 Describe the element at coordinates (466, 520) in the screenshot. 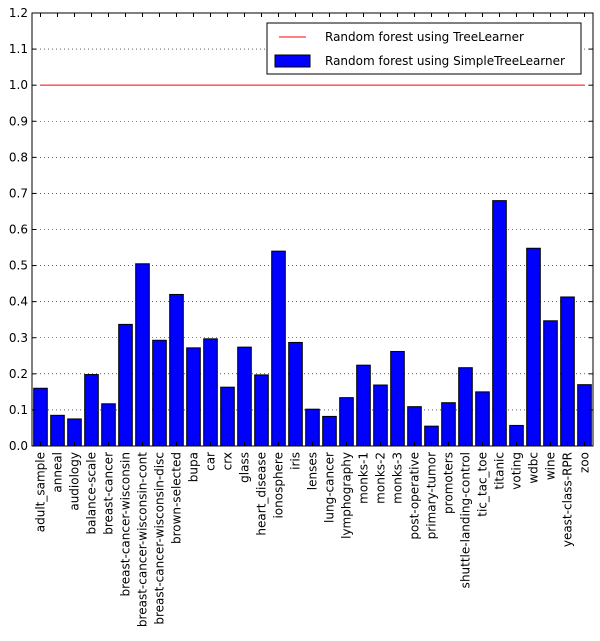

I see `x-tick-label: shuttle-landing-control` at that location.